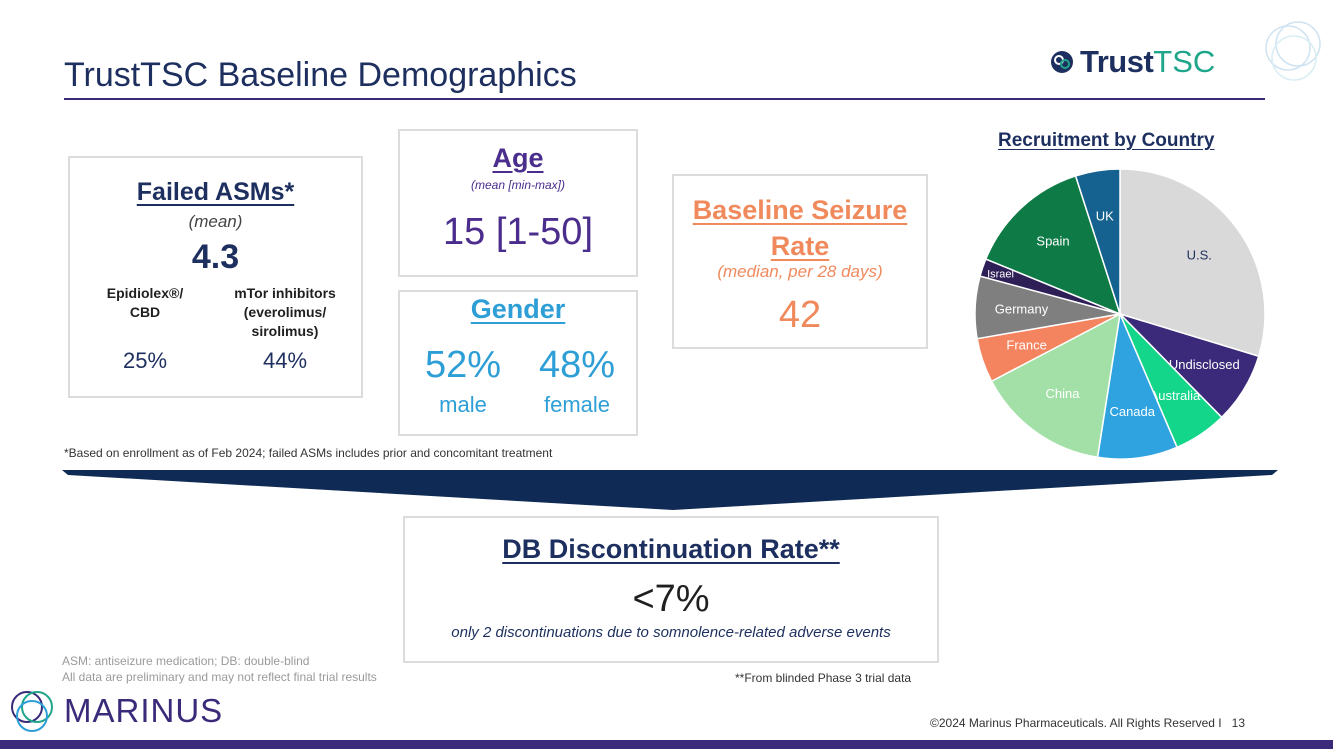 This screenshot has height=749, width=1333. I want to click on bottom-accent-bar, so click(666, 744).